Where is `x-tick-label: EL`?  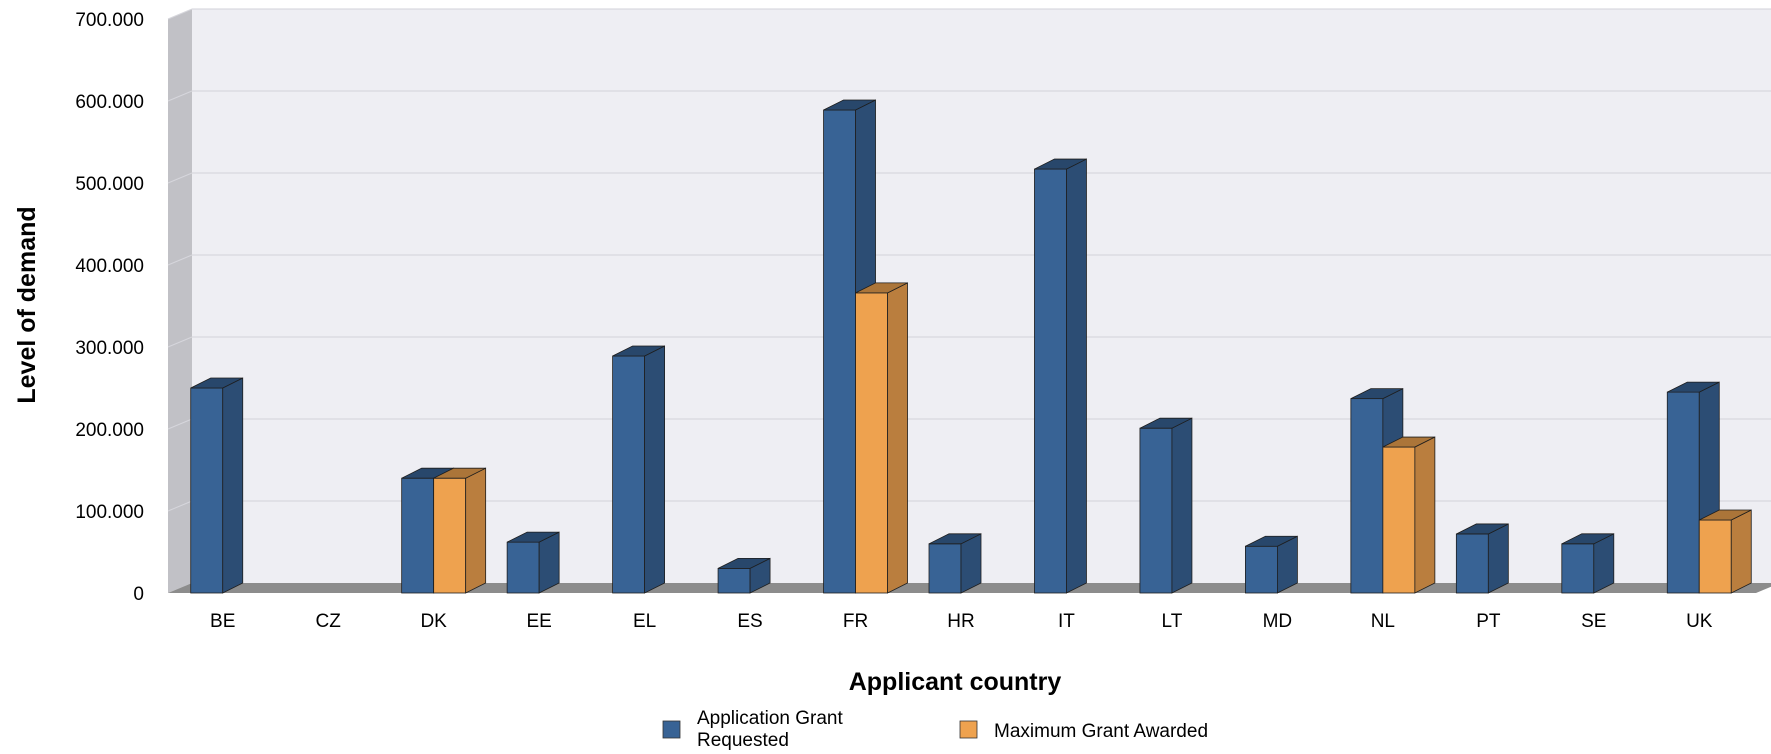 x-tick-label: EL is located at coordinates (644, 621).